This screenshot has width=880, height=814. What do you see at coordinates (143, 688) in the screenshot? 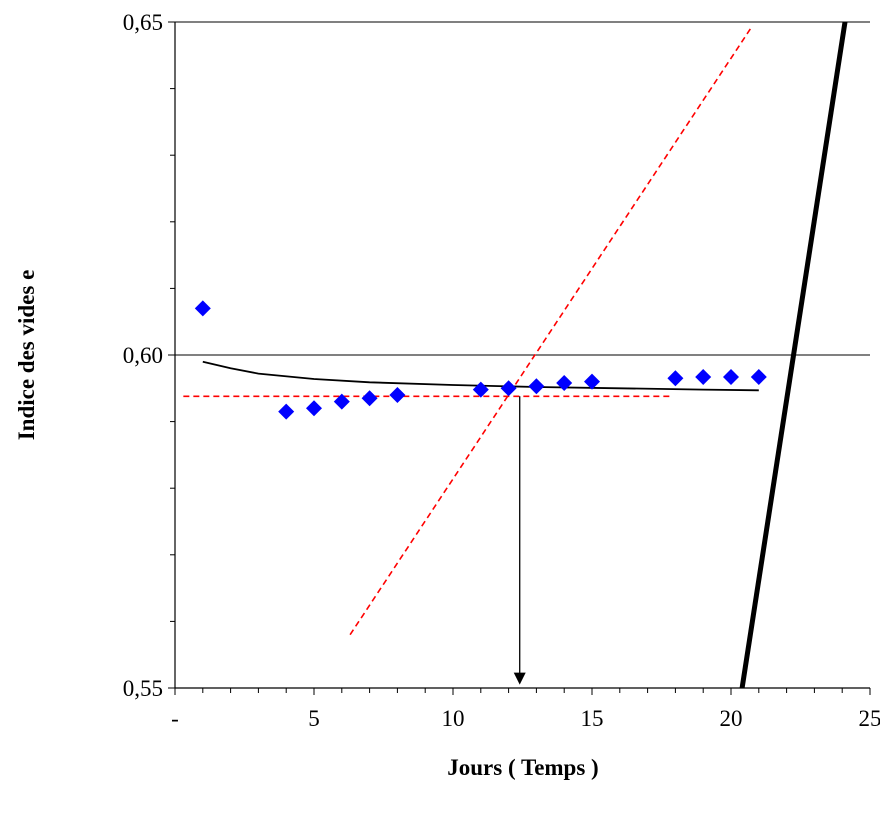
I see `y-tick-label: 0,55` at bounding box center [143, 688].